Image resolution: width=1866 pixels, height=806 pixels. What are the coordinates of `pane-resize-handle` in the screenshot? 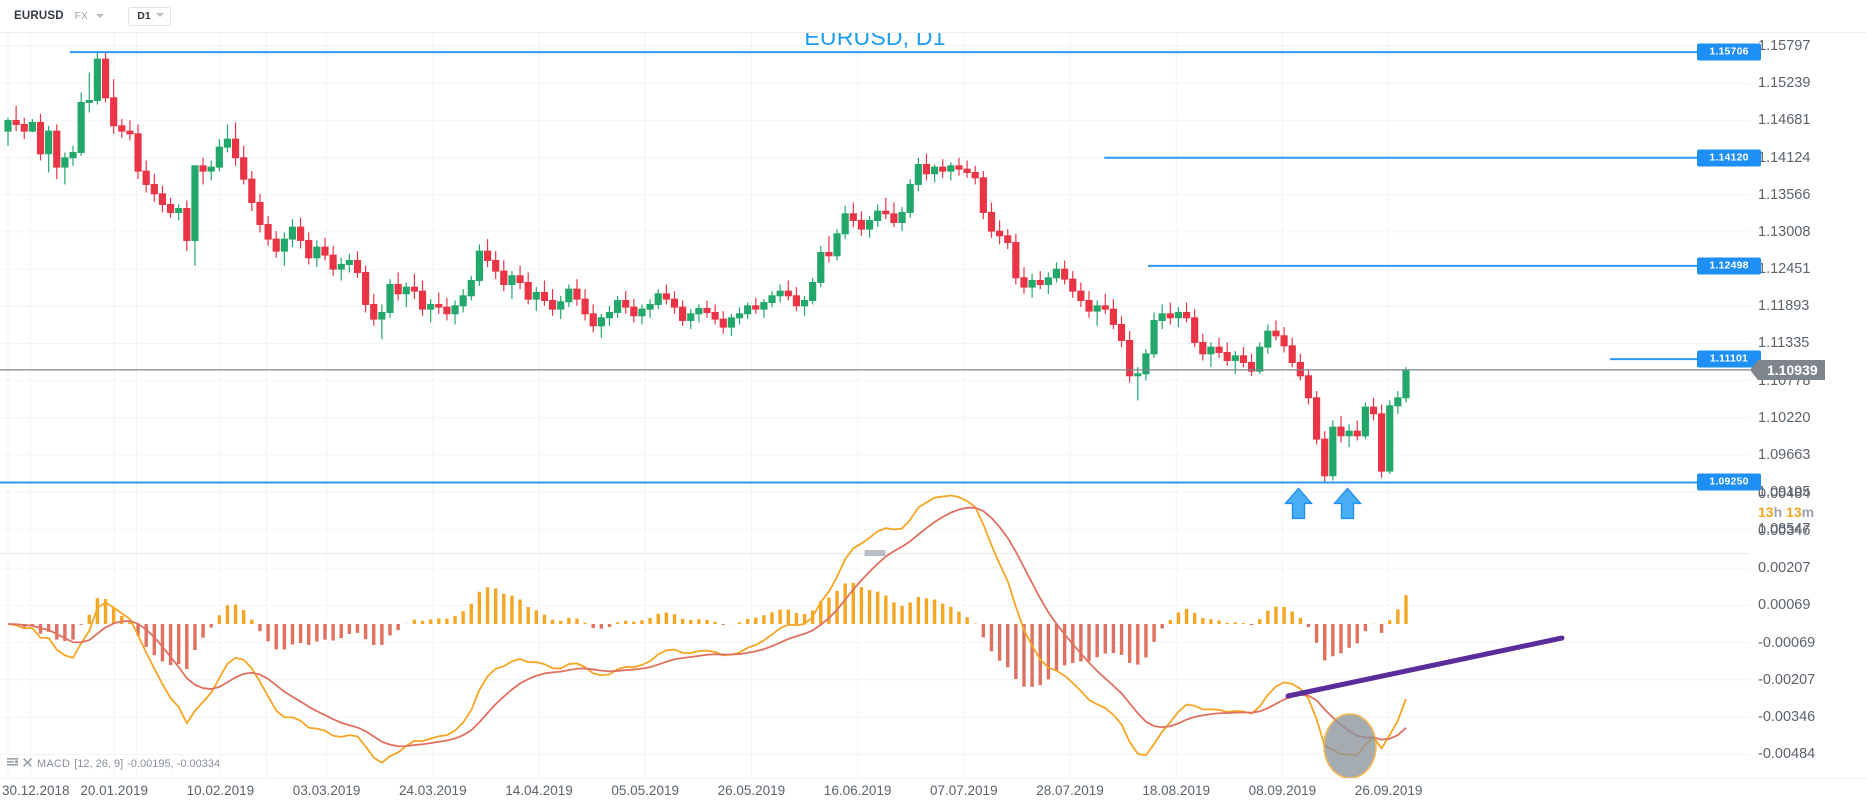 It's located at (875, 553).